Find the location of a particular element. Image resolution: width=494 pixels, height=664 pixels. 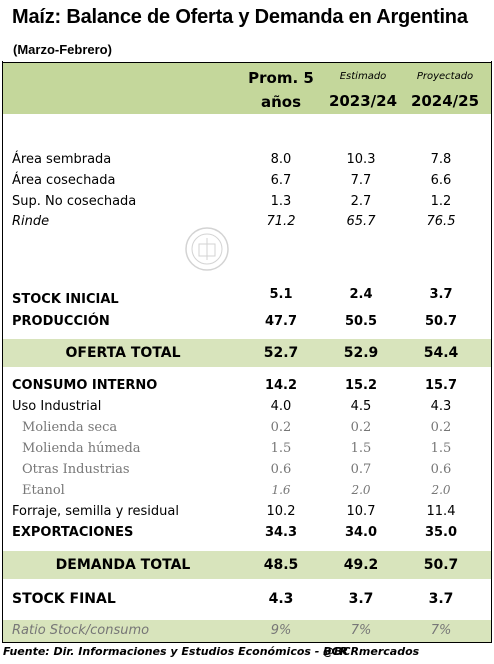

row-label: Área cosechada is located at coordinates (64, 180).